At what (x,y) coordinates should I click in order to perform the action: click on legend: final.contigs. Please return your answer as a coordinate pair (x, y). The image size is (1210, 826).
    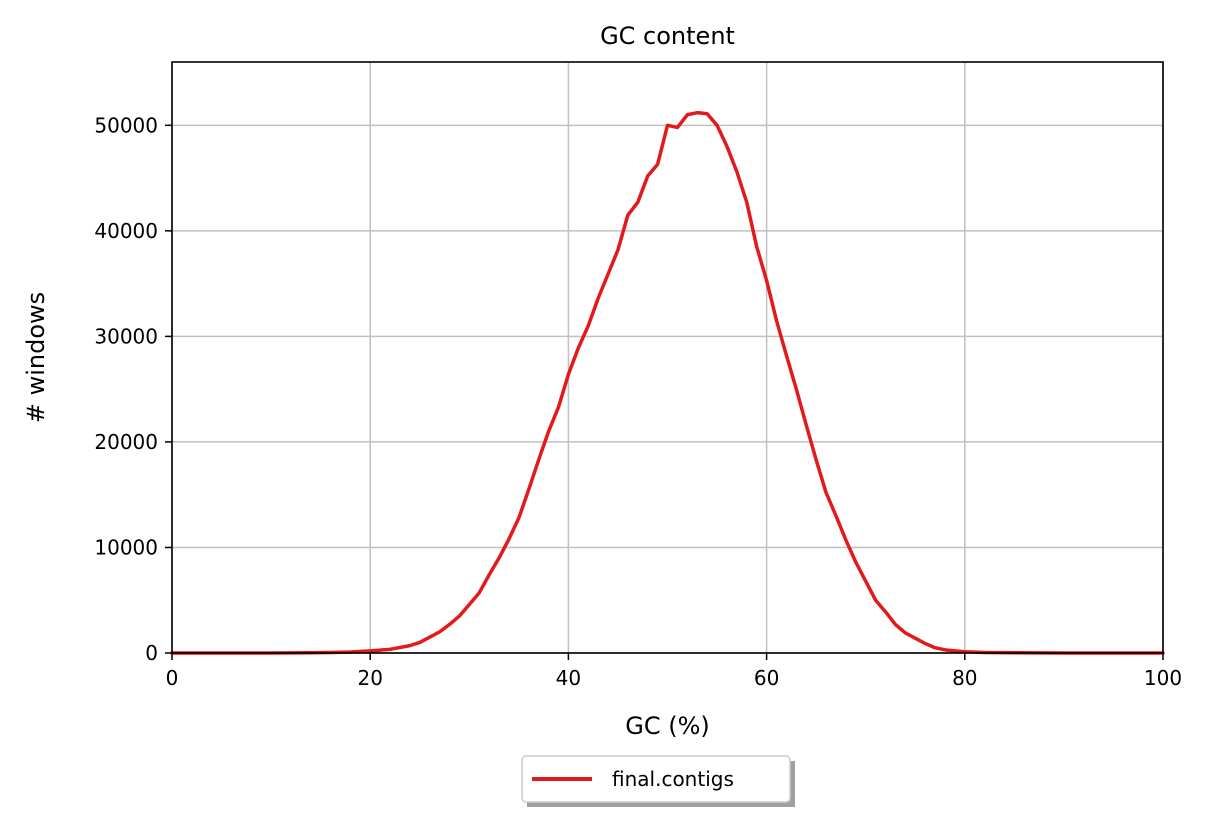
    Looking at the image, I should click on (658, 781).